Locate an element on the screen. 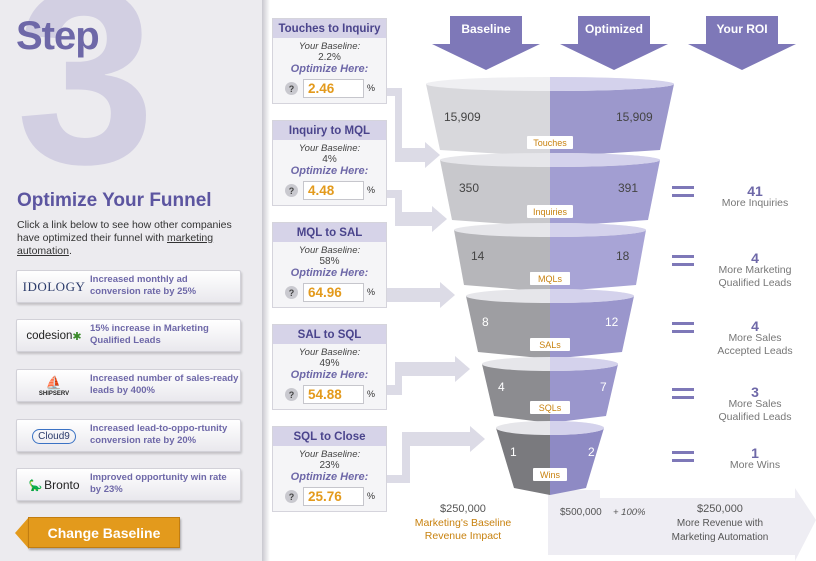 This screenshot has height=561, width=816. baseline-touches: 15,909 is located at coordinates (462, 117).